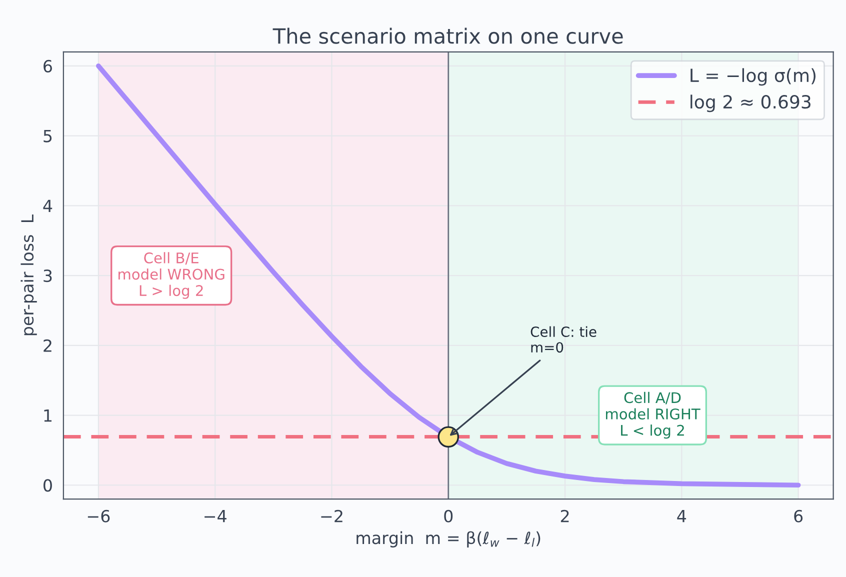  Describe the element at coordinates (48, 485) in the screenshot. I see `y-tick-label: 0` at that location.